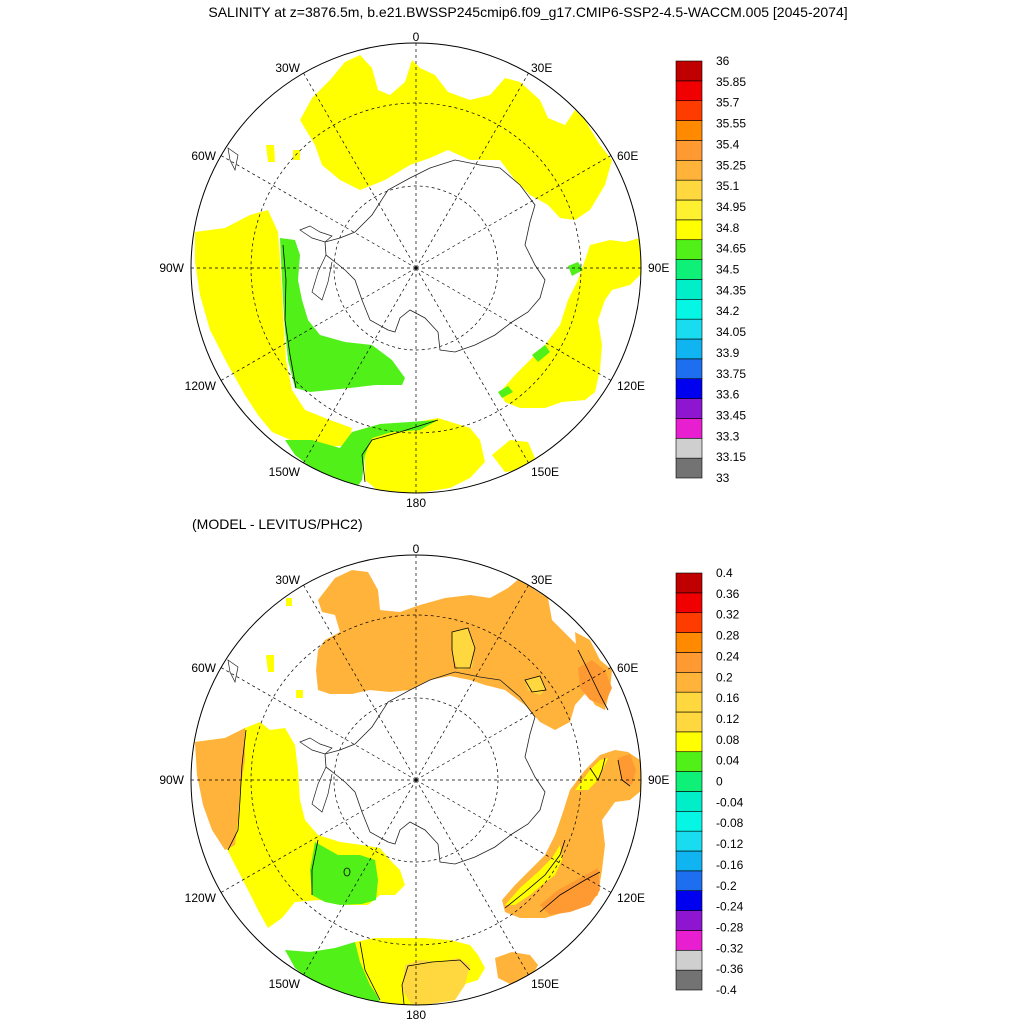 Image resolution: width=1024 pixels, height=1024 pixels. I want to click on salinity-region-atlantic, so click(456, 137).